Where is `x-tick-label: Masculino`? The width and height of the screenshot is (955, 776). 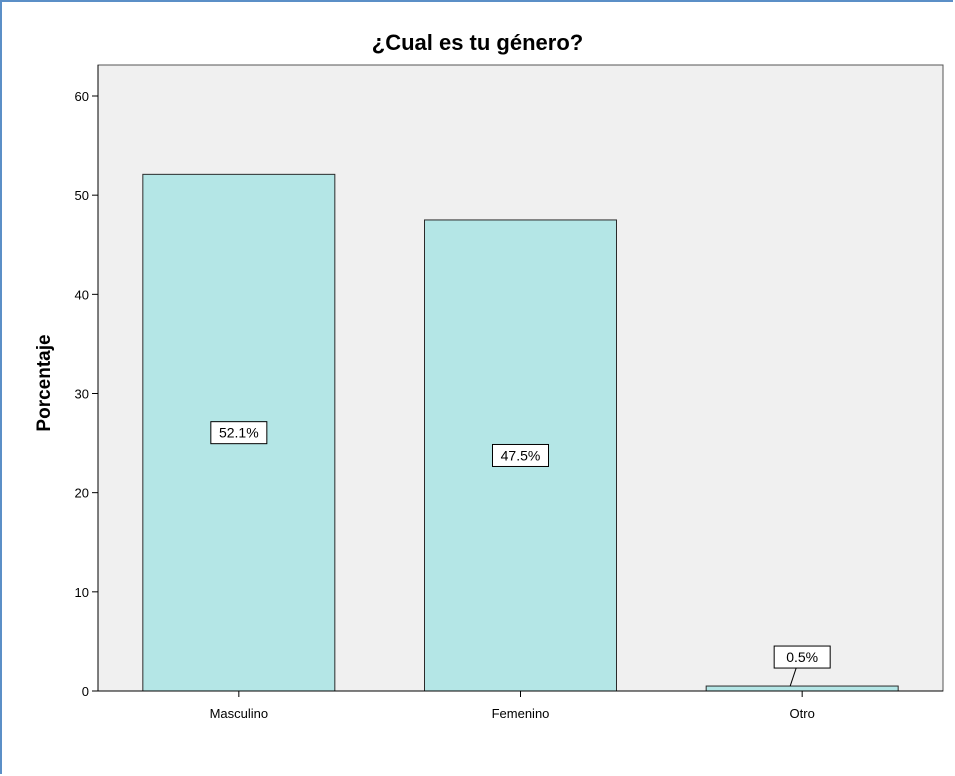 x-tick-label: Masculino is located at coordinates (239, 713).